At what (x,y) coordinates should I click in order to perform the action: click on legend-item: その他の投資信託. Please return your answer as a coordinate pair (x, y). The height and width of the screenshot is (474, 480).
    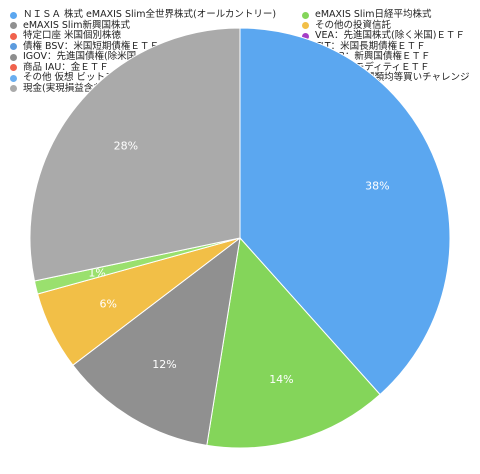
    Looking at the image, I should click on (386, 25).